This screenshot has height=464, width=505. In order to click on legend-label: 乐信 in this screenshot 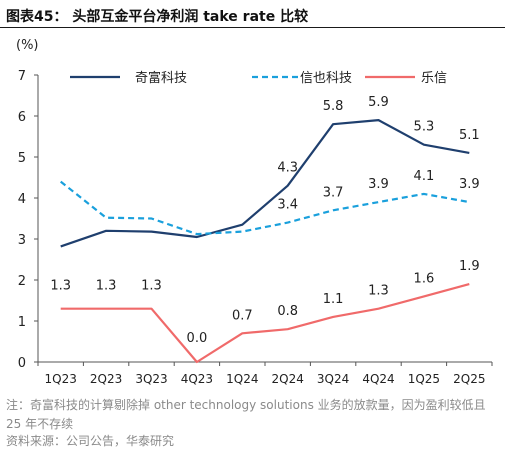, I will do `click(434, 78)`.